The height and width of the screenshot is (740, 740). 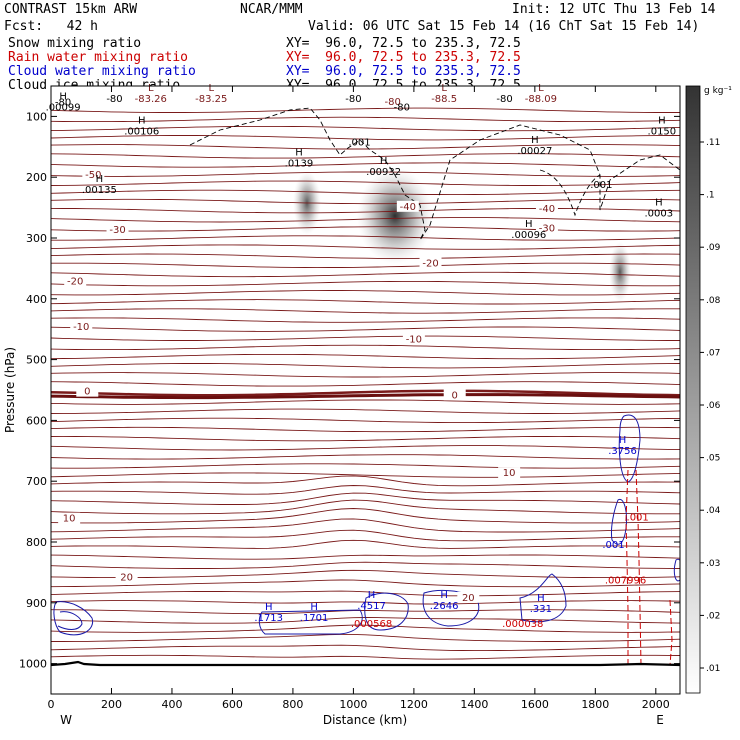 I want to click on extremum-value: .3756, so click(x=622, y=451).